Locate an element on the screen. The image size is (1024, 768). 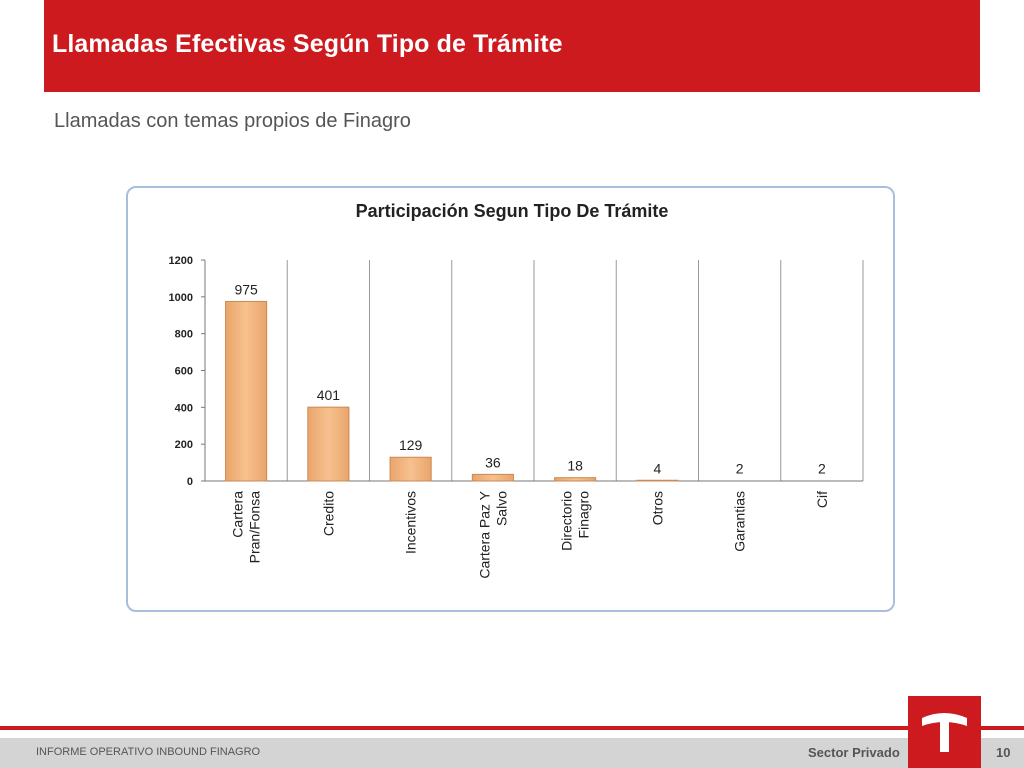
y-tick-label: 0 is located at coordinates (190, 482).